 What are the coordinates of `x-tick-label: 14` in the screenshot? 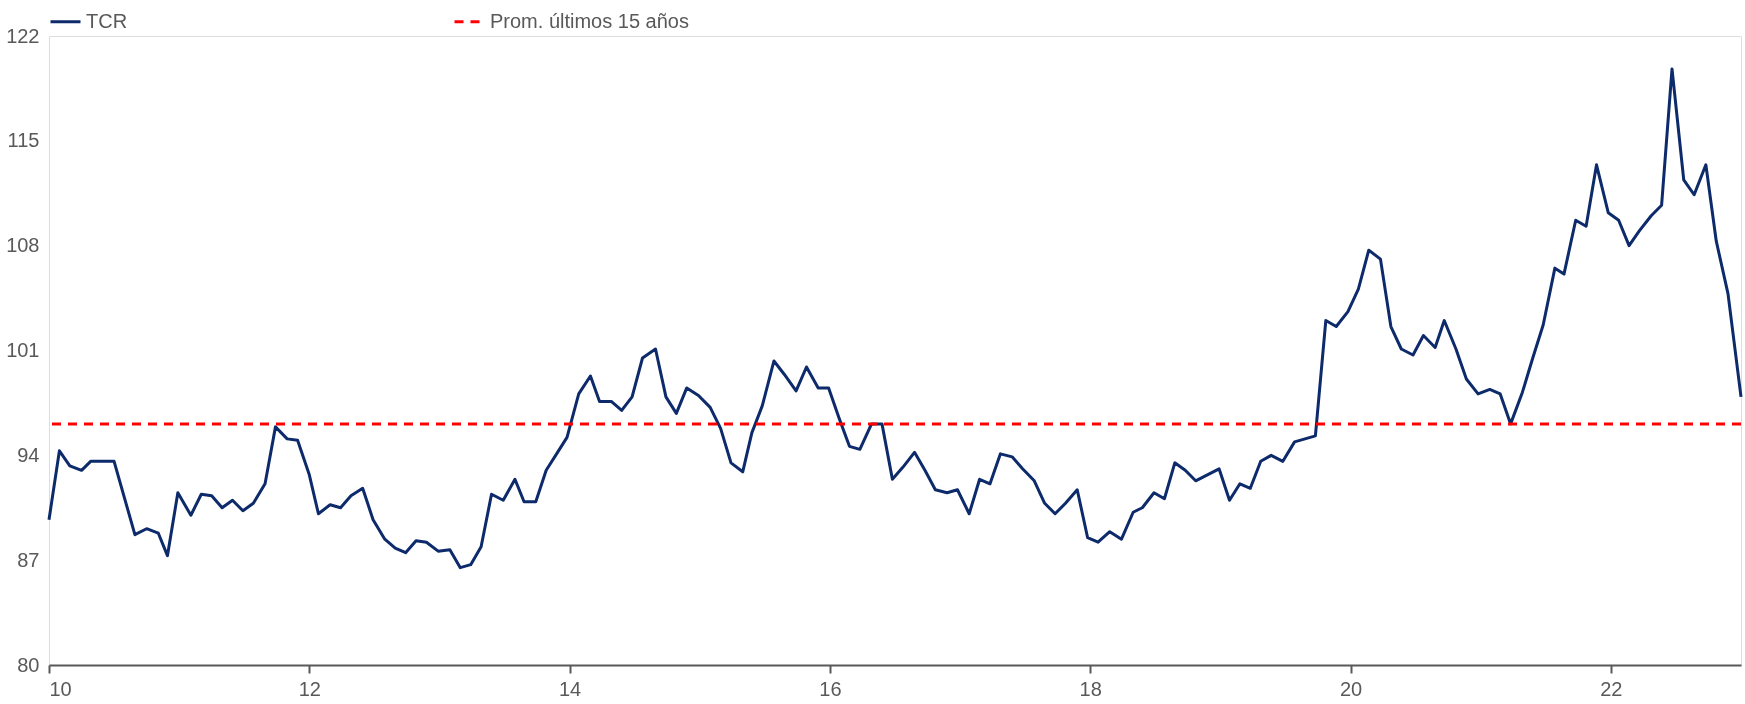 It's located at (570, 688).